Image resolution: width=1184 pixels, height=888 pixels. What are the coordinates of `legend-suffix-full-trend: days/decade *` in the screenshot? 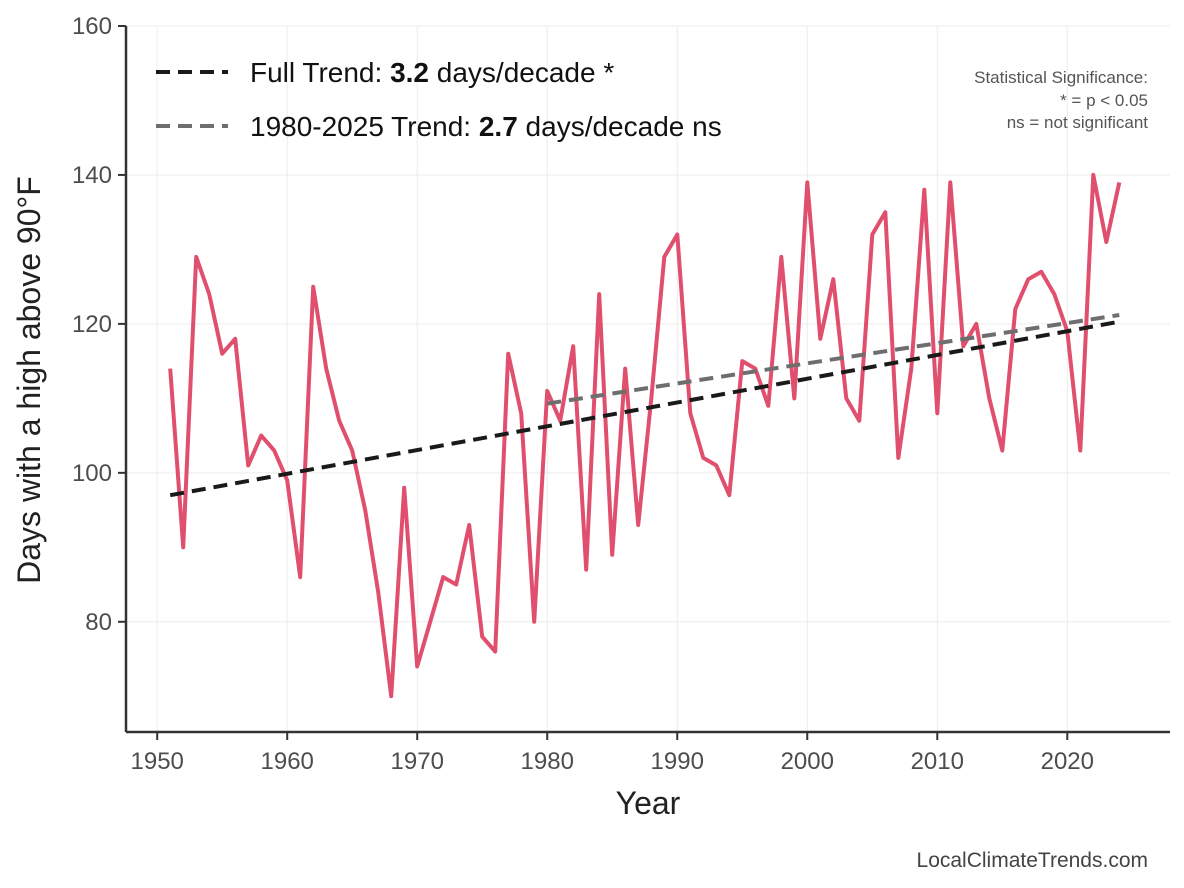 It's located at (521, 72).